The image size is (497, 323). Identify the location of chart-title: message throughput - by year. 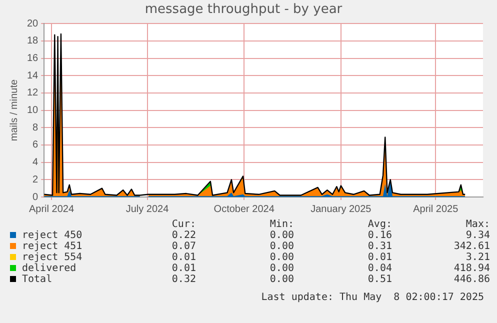
(243, 10).